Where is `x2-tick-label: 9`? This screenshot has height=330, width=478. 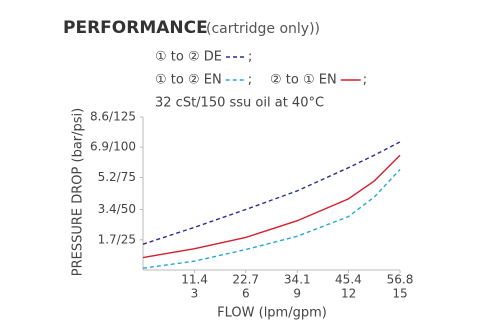 x2-tick-label: 9 is located at coordinates (297, 294).